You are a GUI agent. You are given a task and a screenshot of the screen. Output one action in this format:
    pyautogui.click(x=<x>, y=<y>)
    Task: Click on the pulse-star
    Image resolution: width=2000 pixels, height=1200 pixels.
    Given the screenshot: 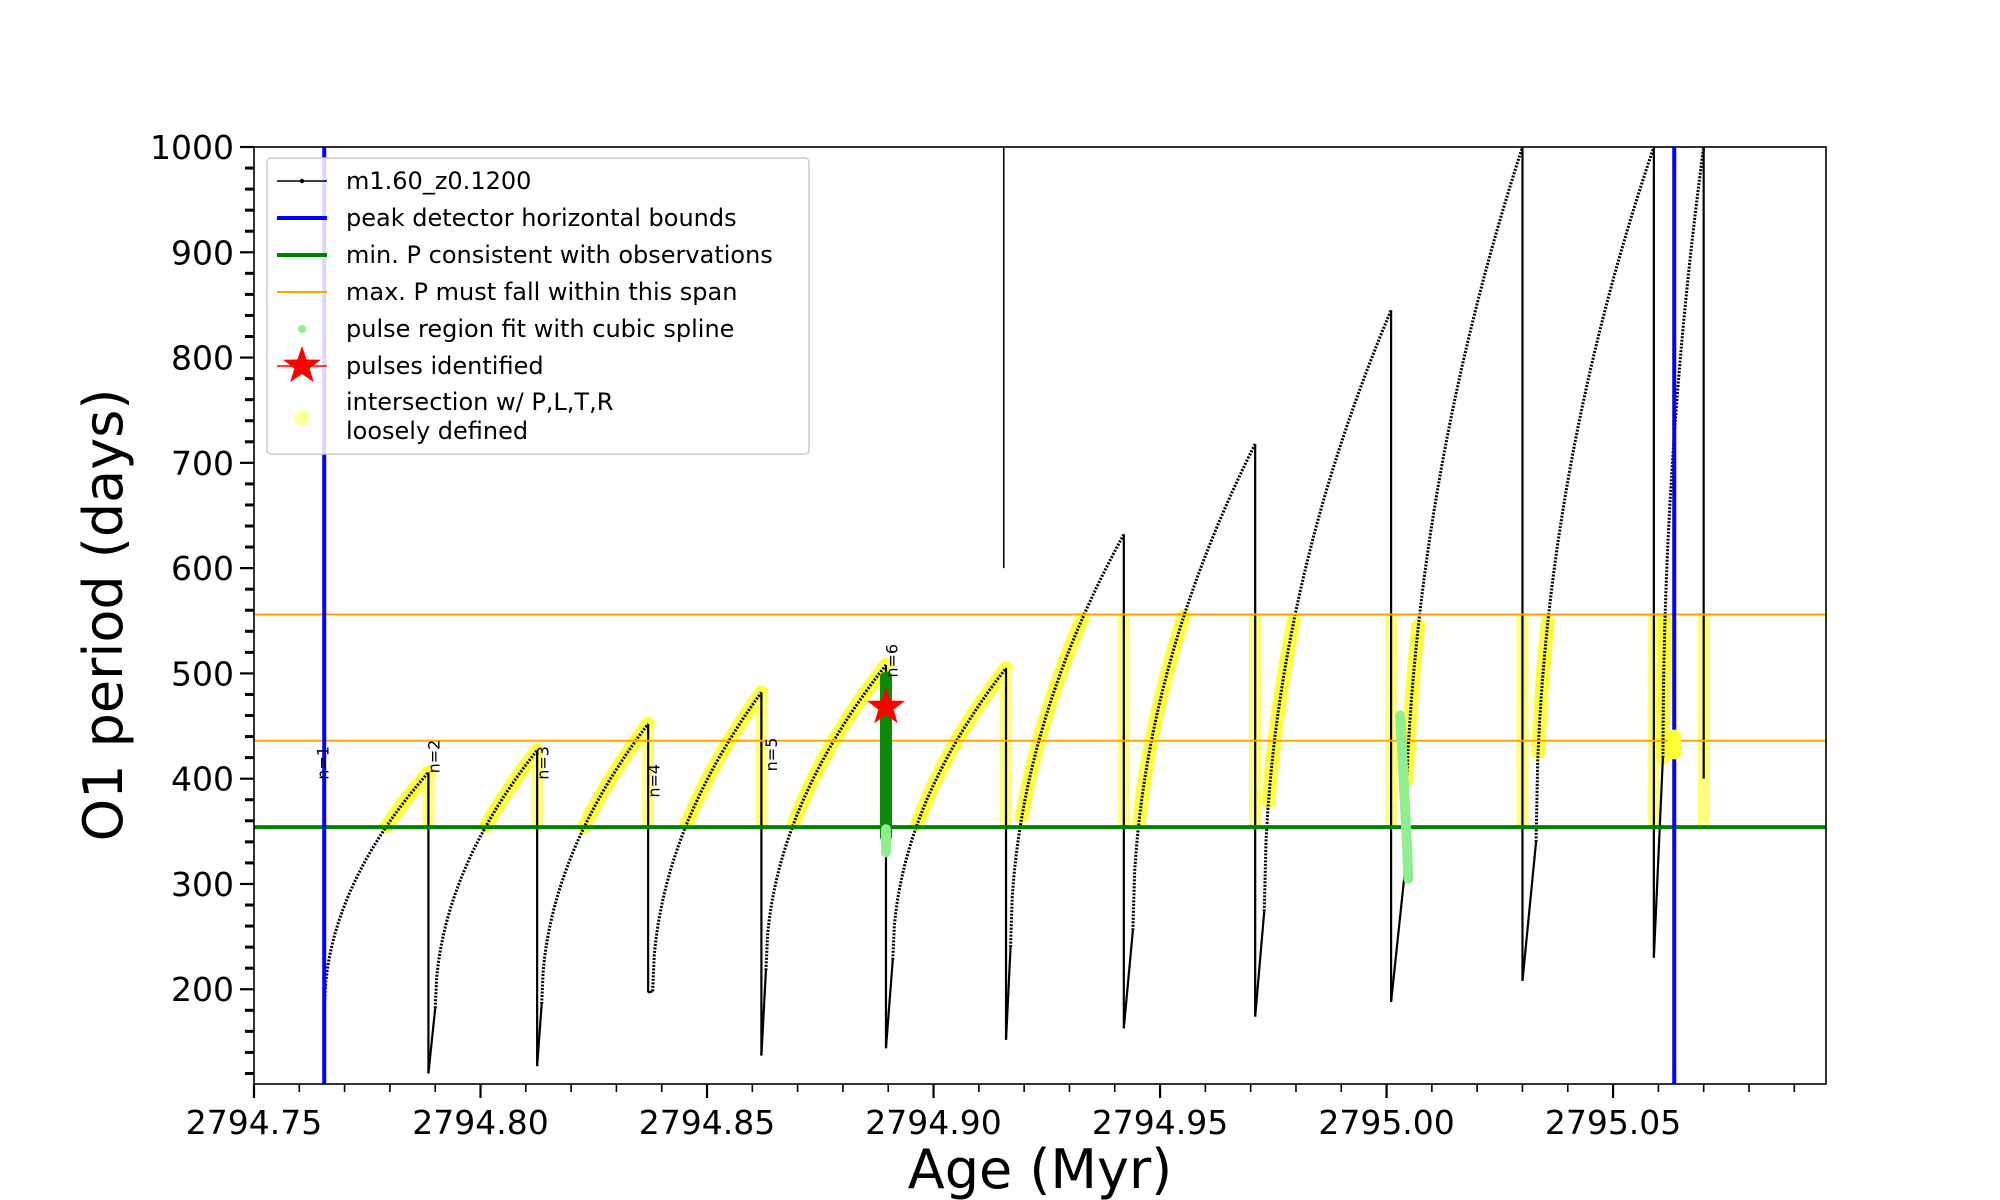 What is the action you would take?
    pyautogui.click(x=886, y=705)
    